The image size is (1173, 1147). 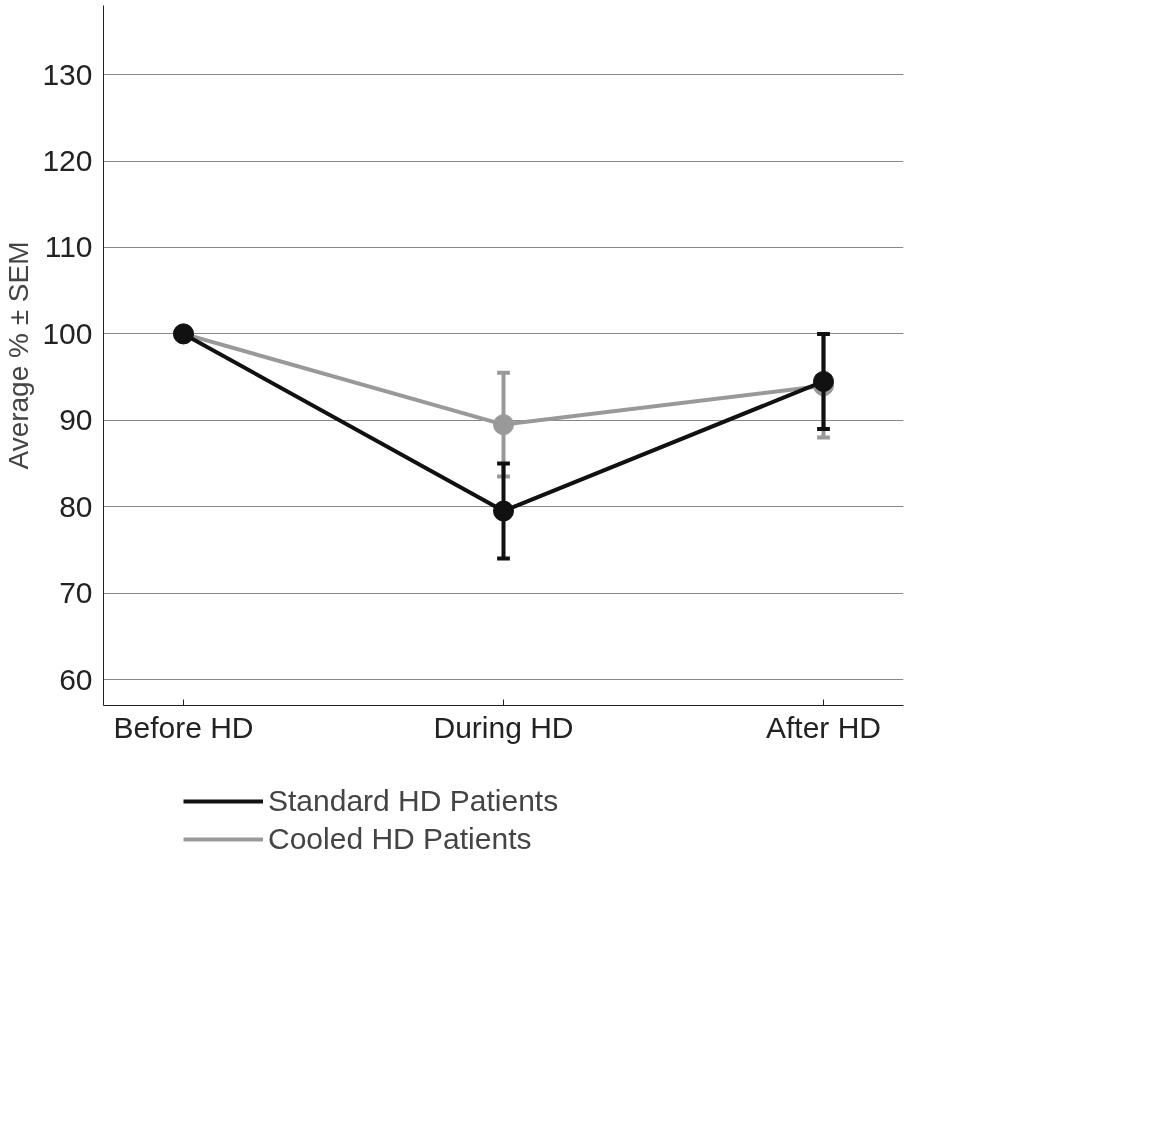 I want to click on y-tick-label: 120, so click(x=67, y=161).